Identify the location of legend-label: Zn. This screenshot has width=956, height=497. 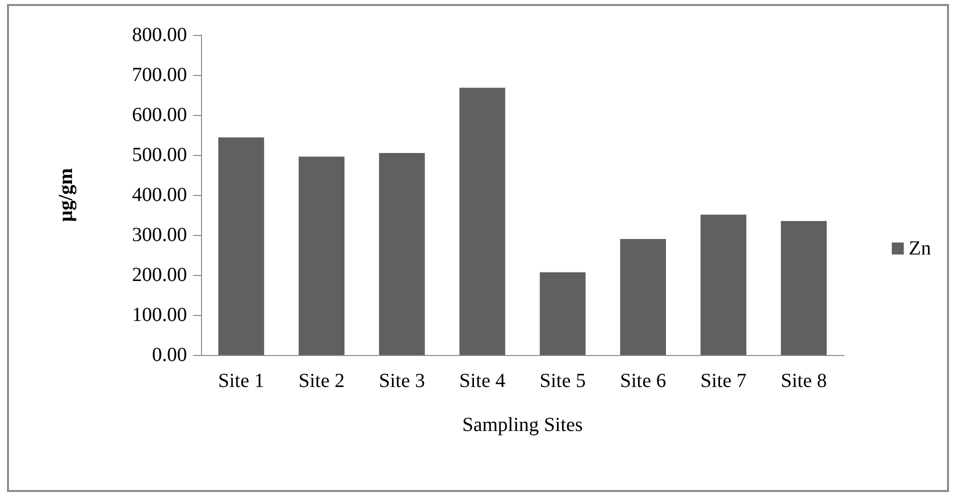
(919, 249).